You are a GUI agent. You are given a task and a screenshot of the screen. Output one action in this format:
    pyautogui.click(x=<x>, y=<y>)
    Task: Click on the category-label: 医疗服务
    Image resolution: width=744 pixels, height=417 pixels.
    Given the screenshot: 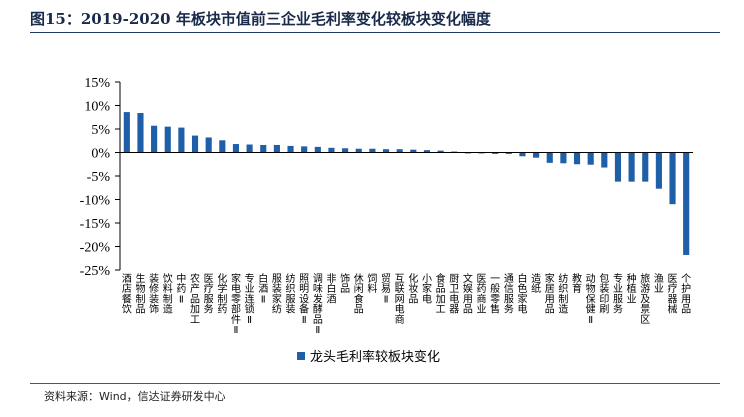 What is the action you would take?
    pyautogui.click(x=209, y=294)
    